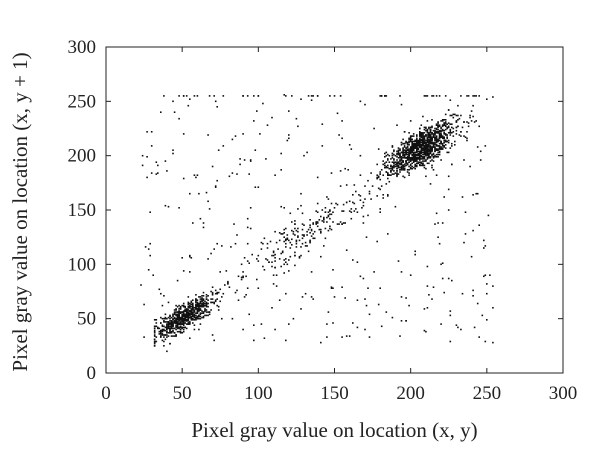 This screenshot has width=600, height=465. Describe the element at coordinates (106, 393) in the screenshot. I see `x-tick-label: 0` at that location.